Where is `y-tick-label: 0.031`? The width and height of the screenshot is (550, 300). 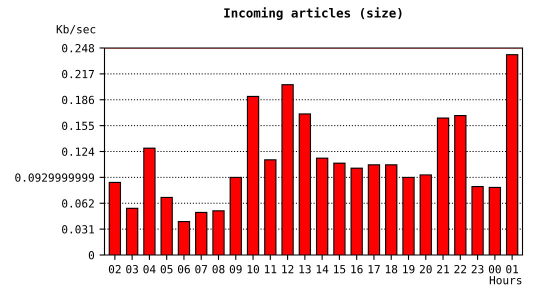 y-tick-label: 0.031 is located at coordinates (78, 229).